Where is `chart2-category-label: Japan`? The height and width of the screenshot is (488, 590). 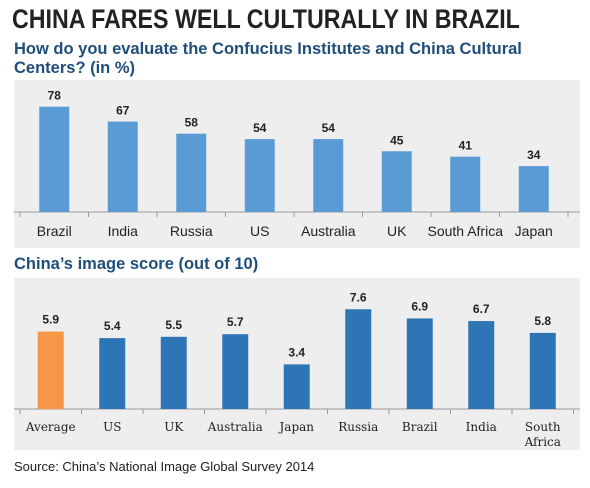 chart2-category-label: Japan is located at coordinates (295, 427).